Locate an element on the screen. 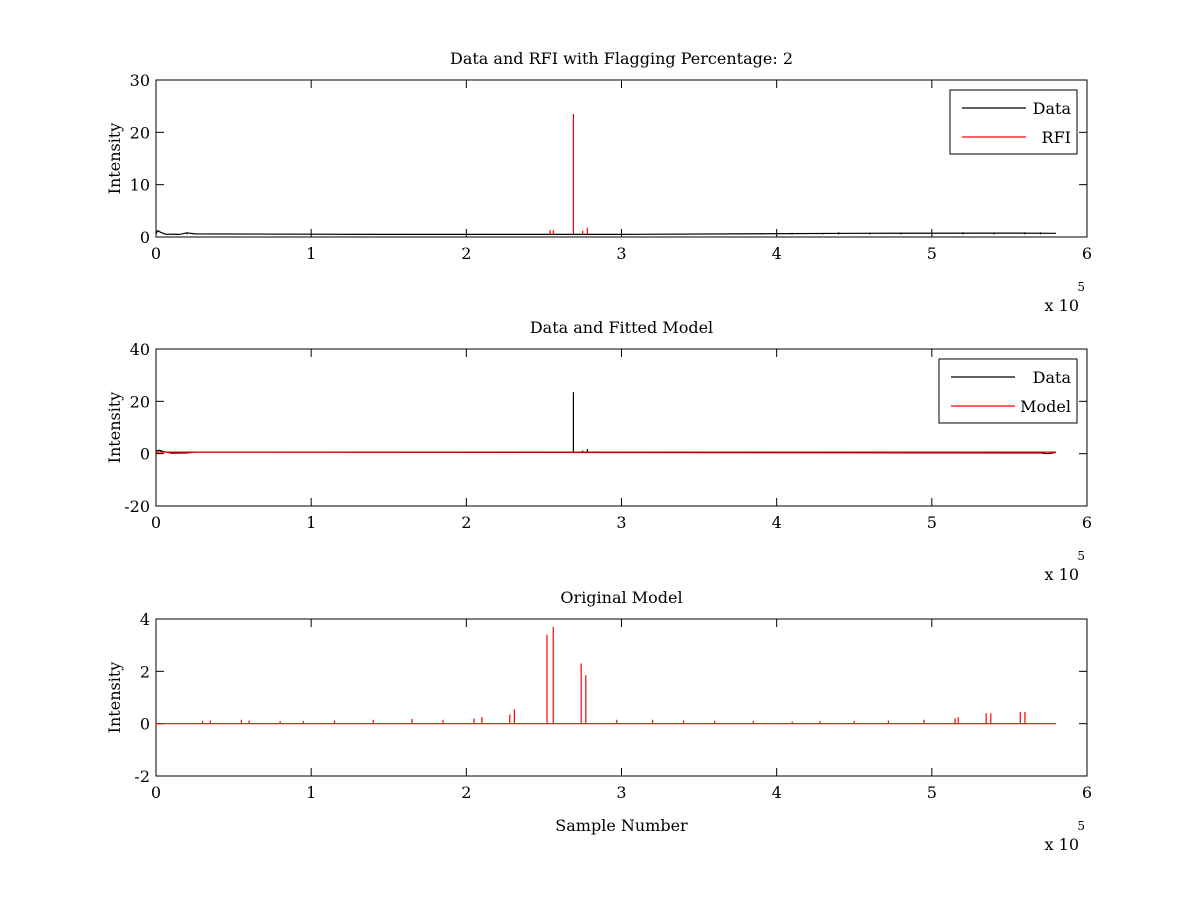 The width and height of the screenshot is (1200, 900). y-tick-label: -2 is located at coordinates (142, 776).